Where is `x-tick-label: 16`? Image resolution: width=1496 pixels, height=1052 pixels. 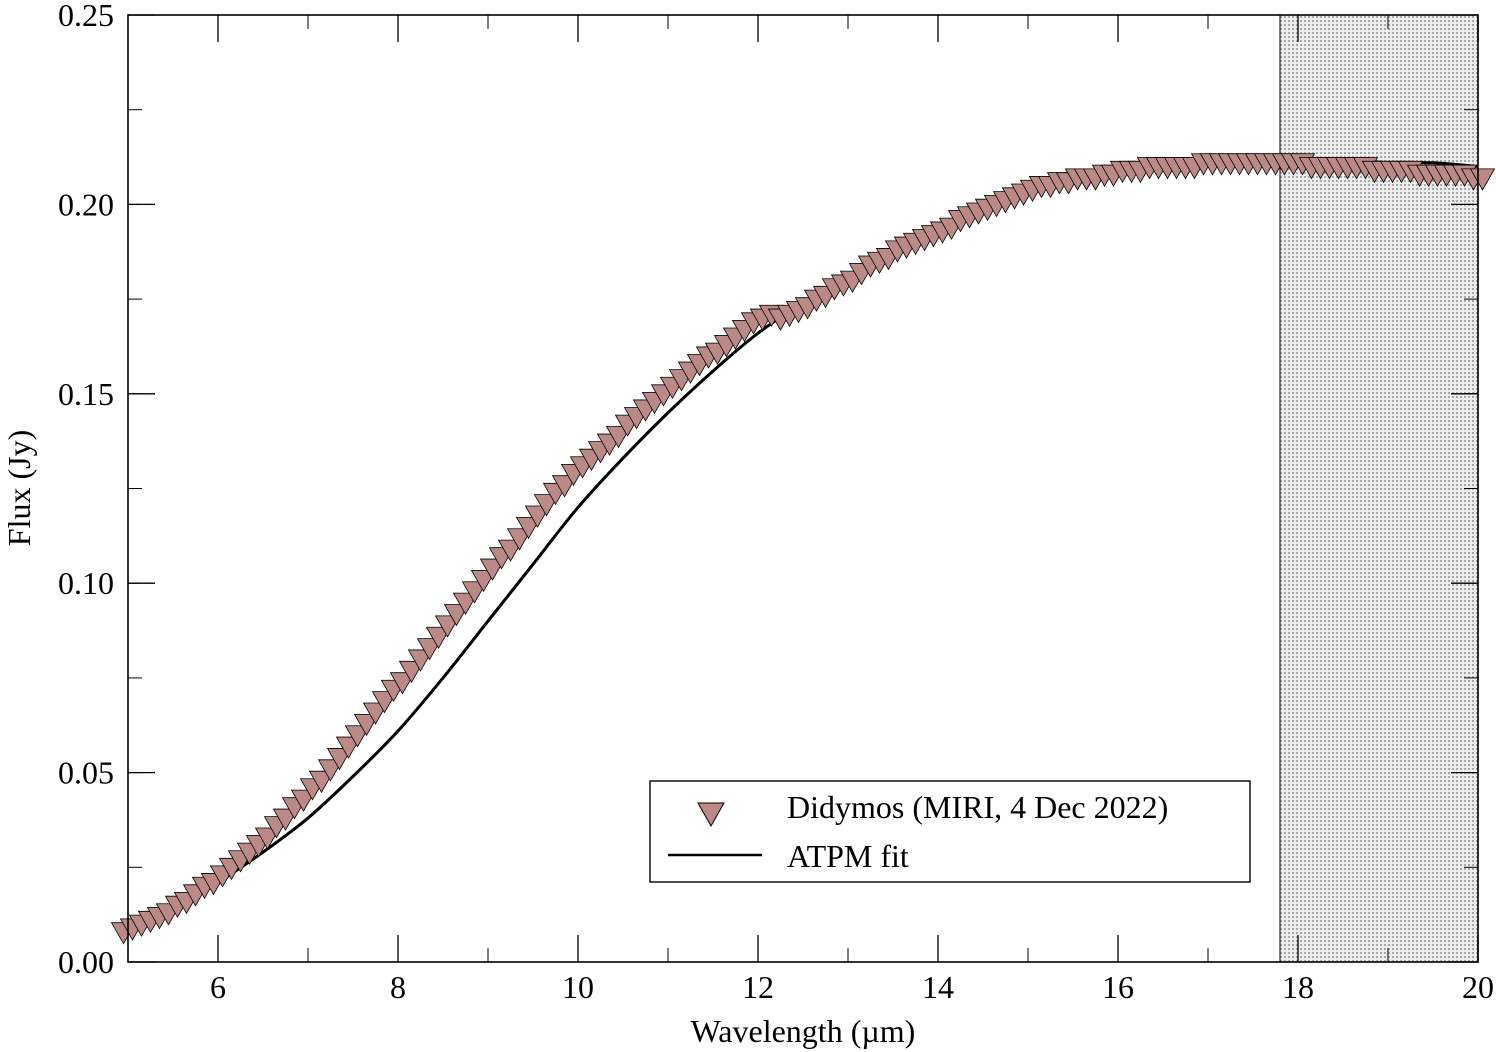 x-tick-label: 16 is located at coordinates (1118, 987).